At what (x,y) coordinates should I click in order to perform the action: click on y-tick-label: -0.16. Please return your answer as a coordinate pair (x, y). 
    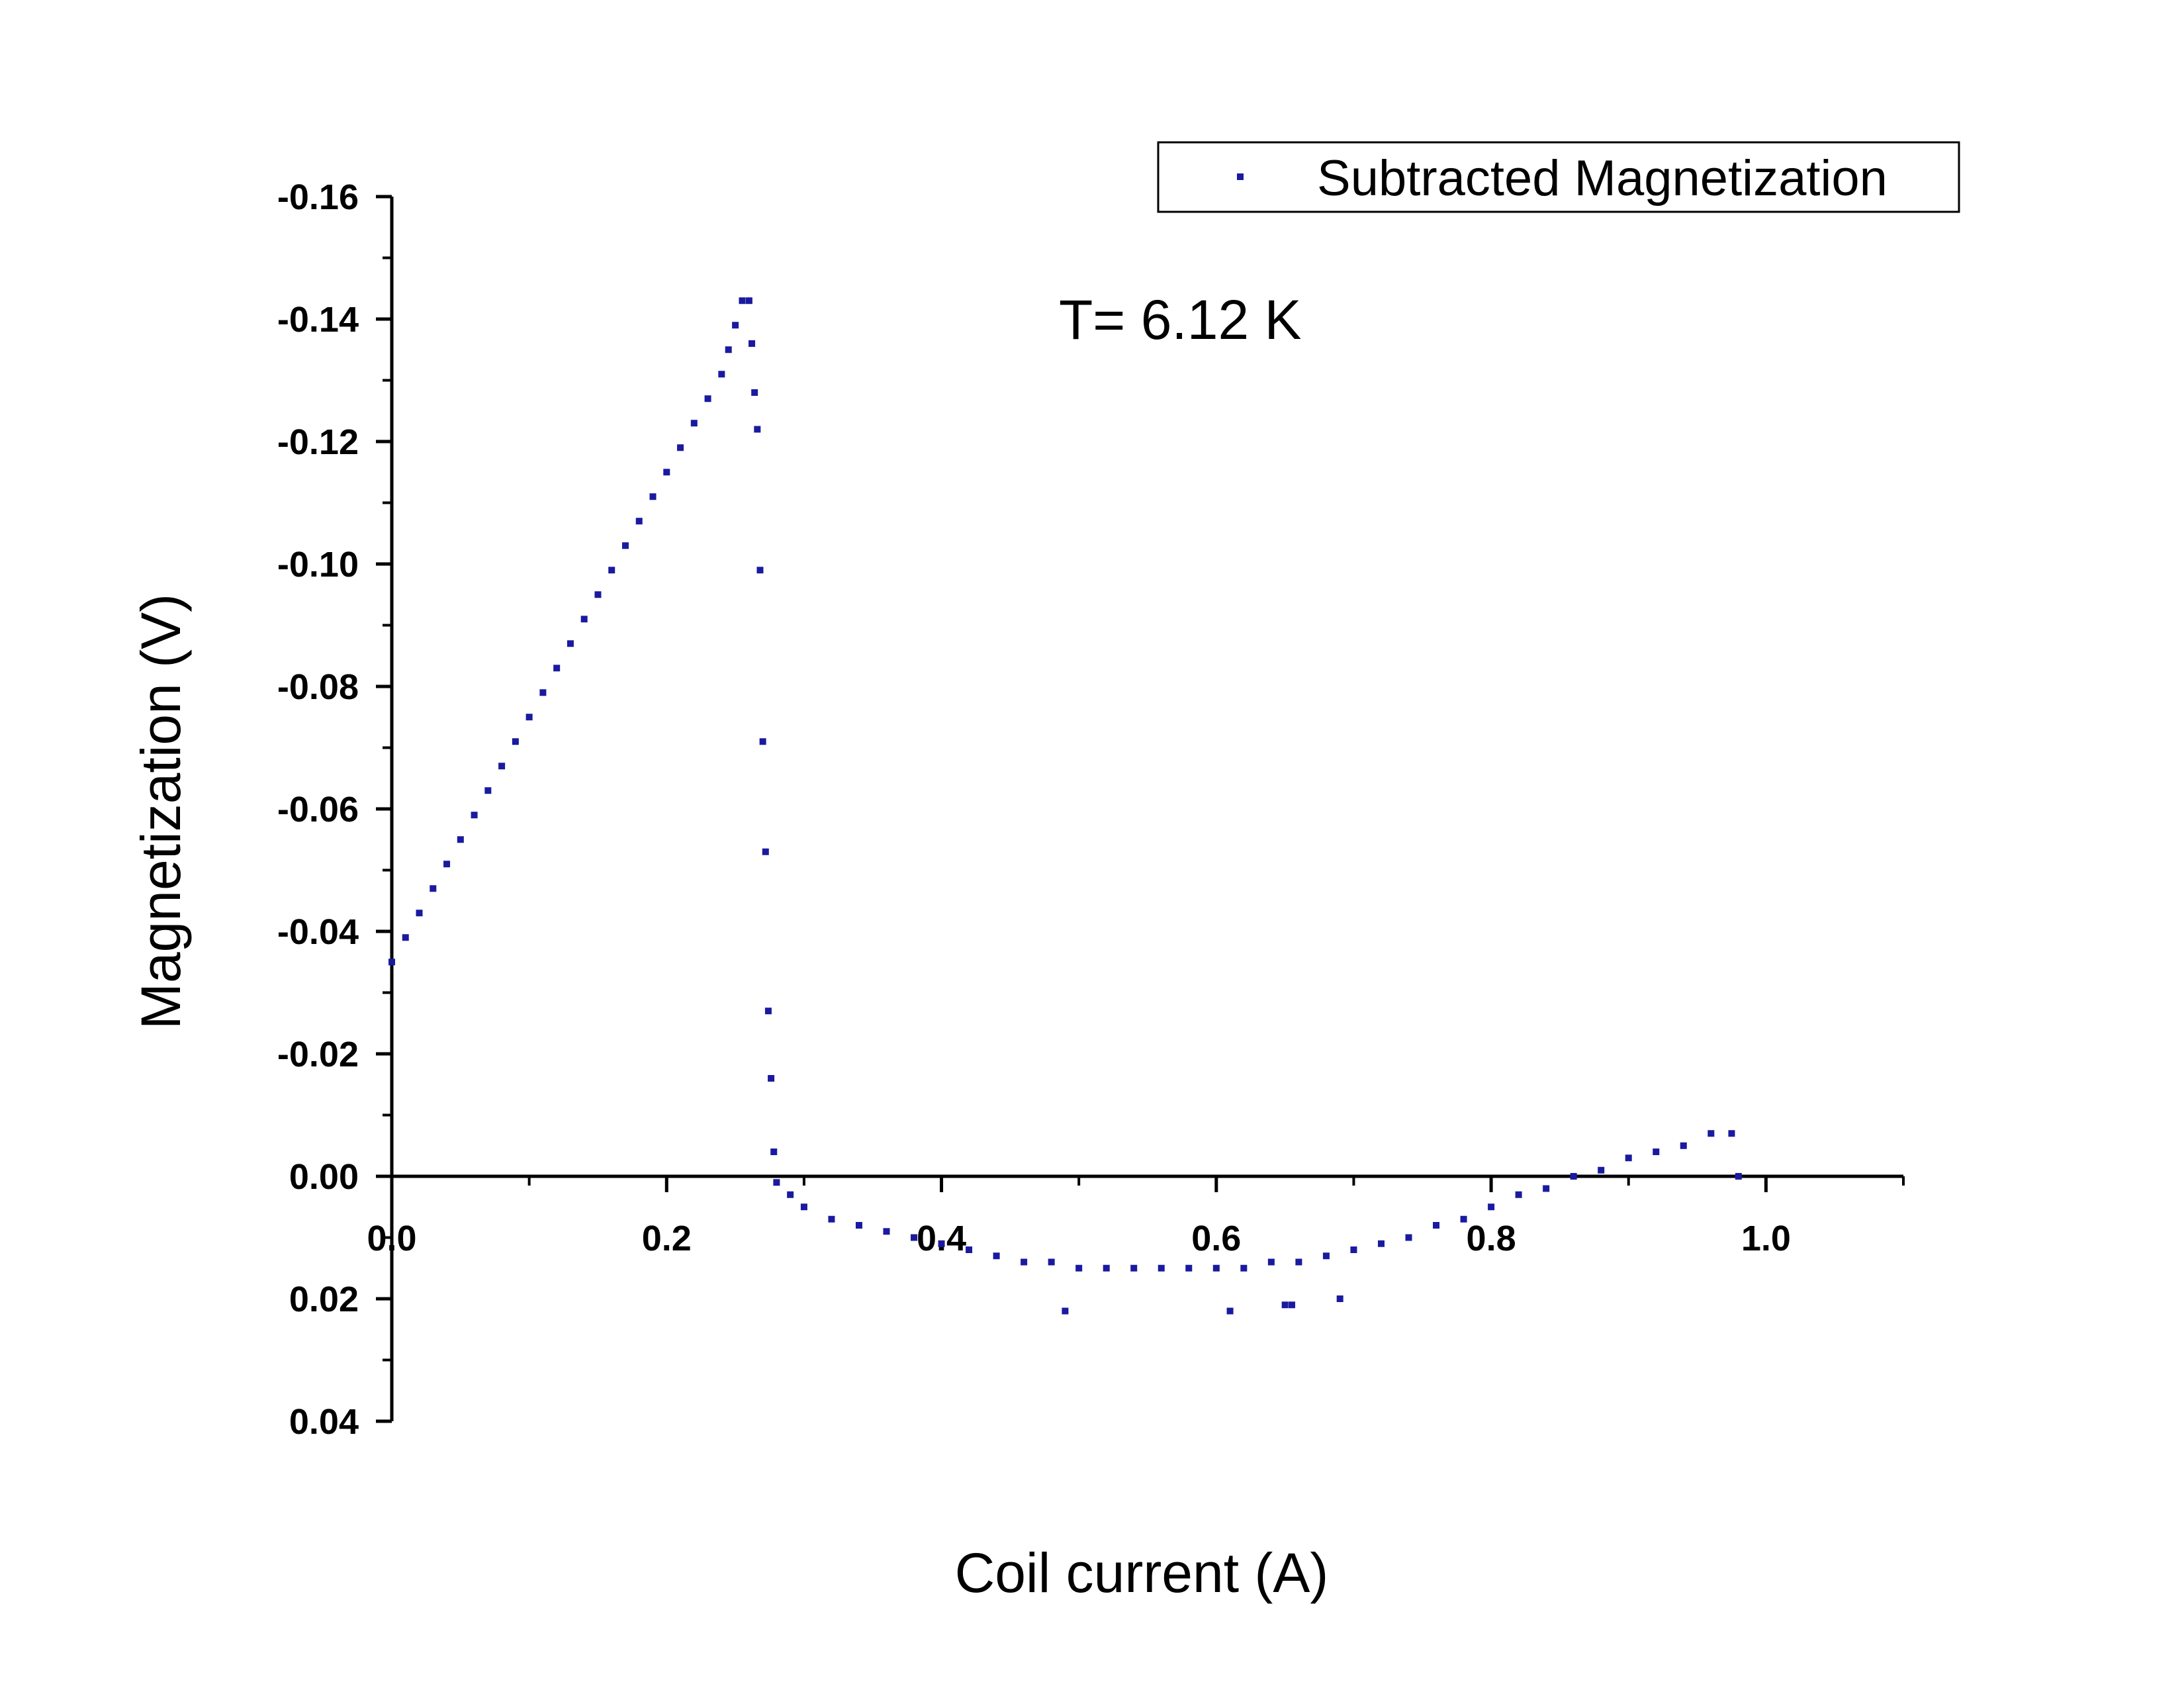
    Looking at the image, I should click on (318, 197).